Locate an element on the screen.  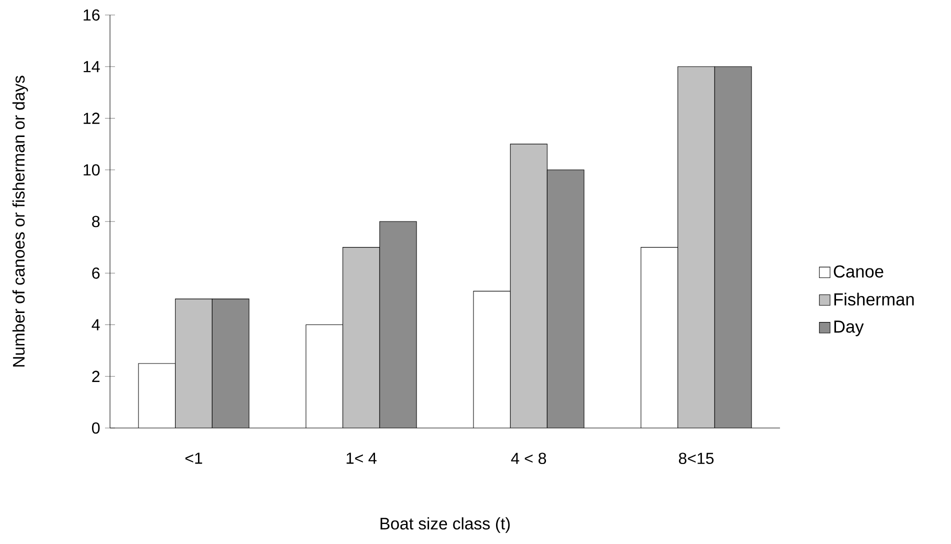
y-tick-label: 8 is located at coordinates (96, 222).